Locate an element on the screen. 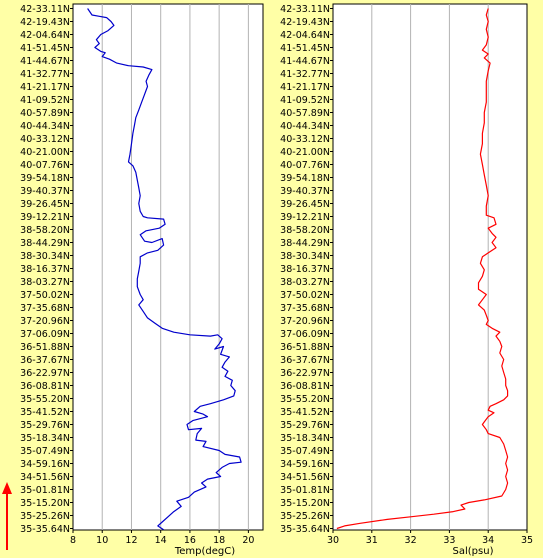 The image size is (543, 558). x-tick-label: 35 is located at coordinates (527, 540).